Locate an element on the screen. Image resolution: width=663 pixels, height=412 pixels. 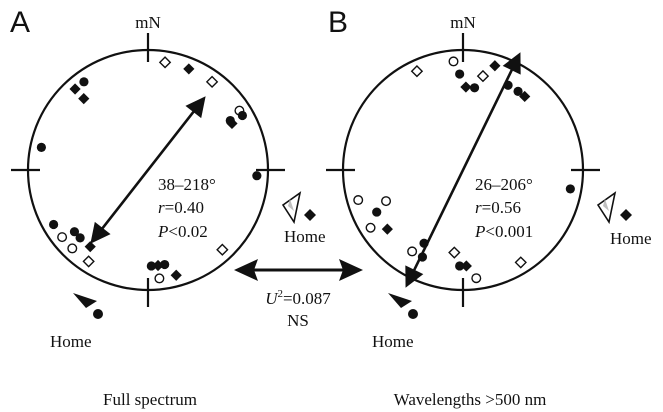
home-label-outer-b: Home is located at coordinates (631, 238).